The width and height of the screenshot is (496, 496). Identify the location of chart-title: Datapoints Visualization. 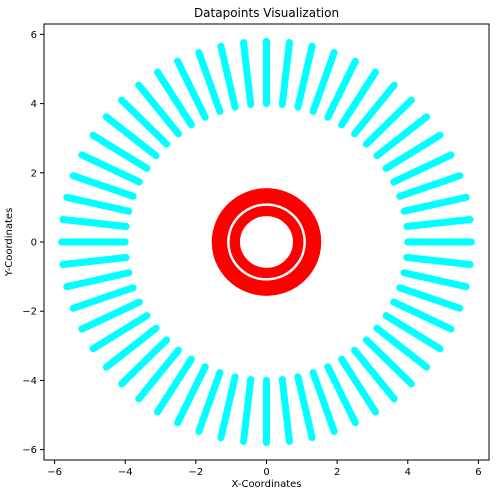
(266, 13).